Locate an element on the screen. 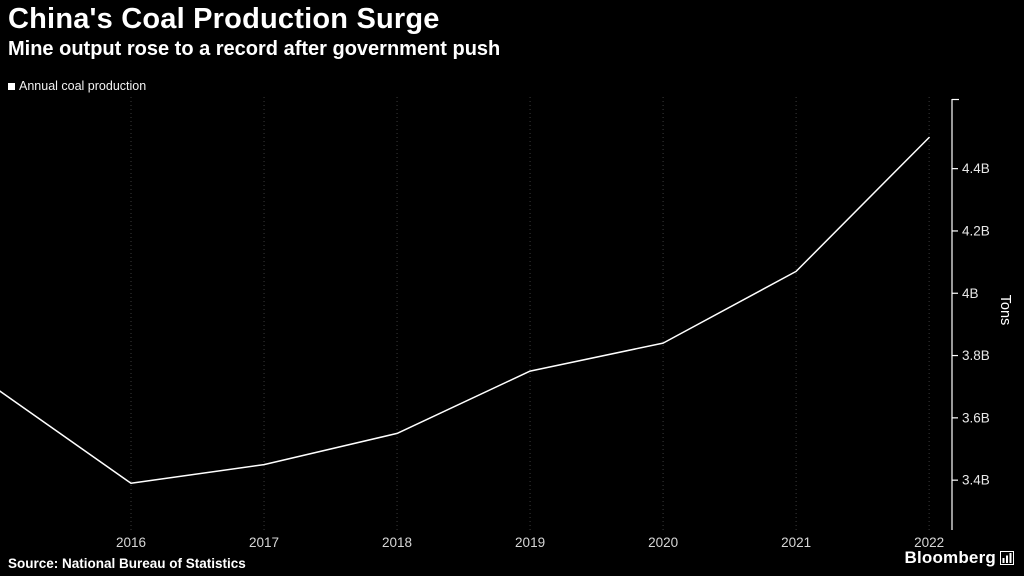 This screenshot has height=576, width=1024. x-axis-tick-label: 2016 is located at coordinates (131, 542).